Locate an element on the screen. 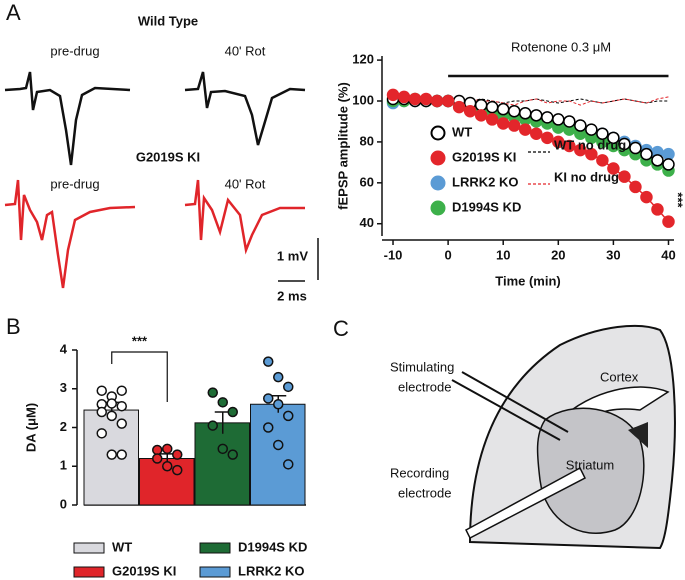  trace-title: G2019S KI is located at coordinates (168, 156).